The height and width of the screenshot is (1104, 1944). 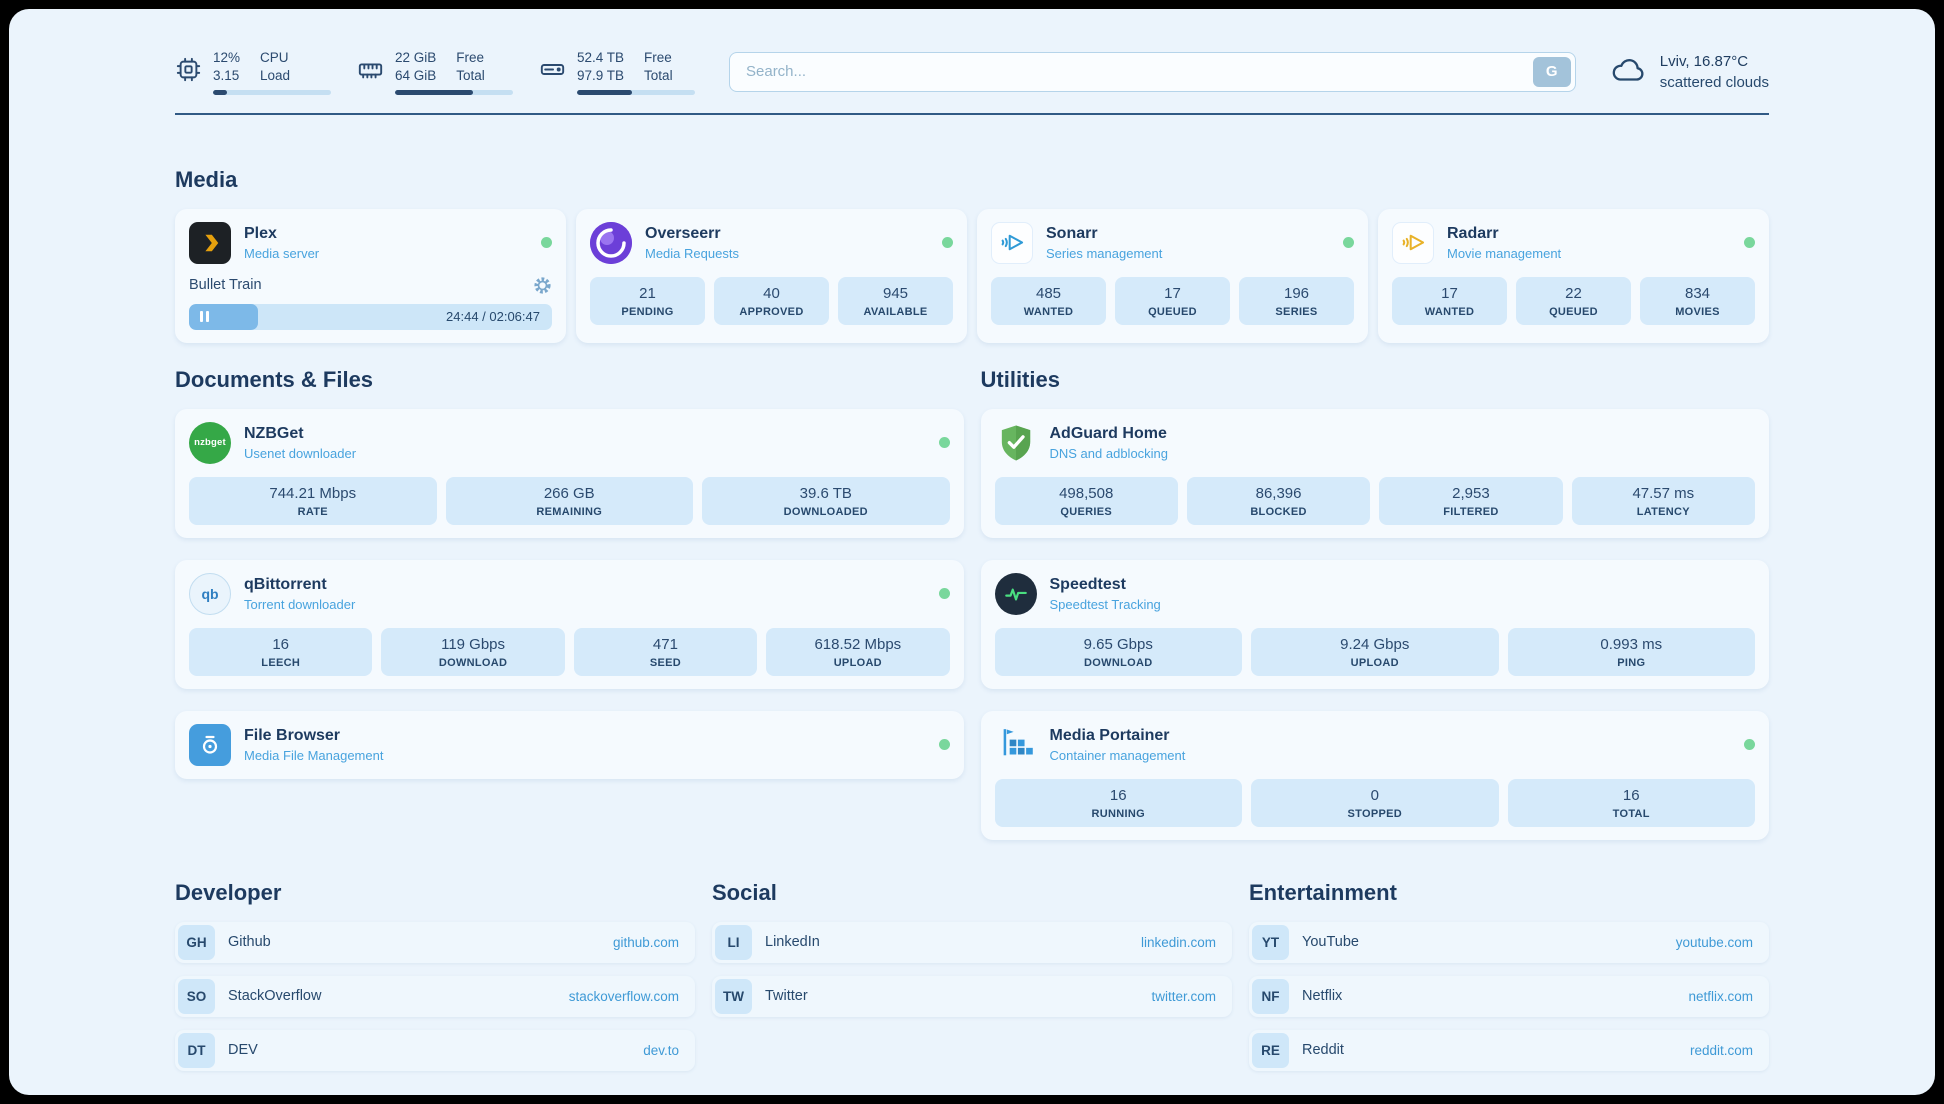 I want to click on ram-total-value: 64 GiB, so click(x=416, y=75).